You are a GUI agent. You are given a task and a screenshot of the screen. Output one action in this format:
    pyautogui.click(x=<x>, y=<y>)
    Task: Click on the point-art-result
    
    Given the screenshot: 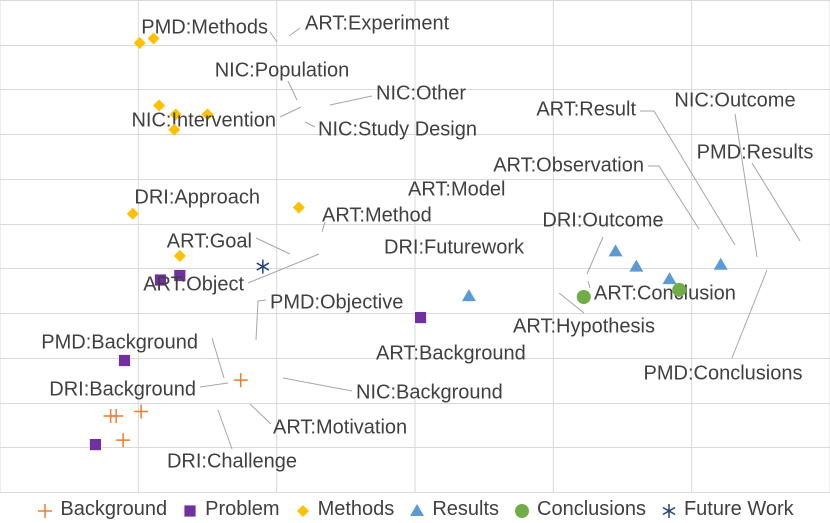 What is the action you would take?
    pyautogui.click(x=636, y=265)
    